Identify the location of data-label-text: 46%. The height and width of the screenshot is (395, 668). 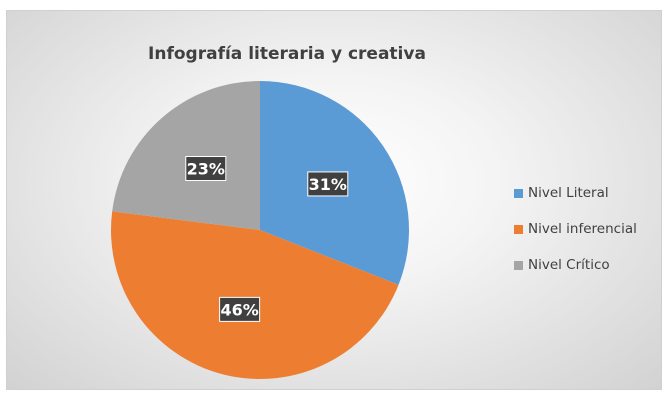
(239, 309).